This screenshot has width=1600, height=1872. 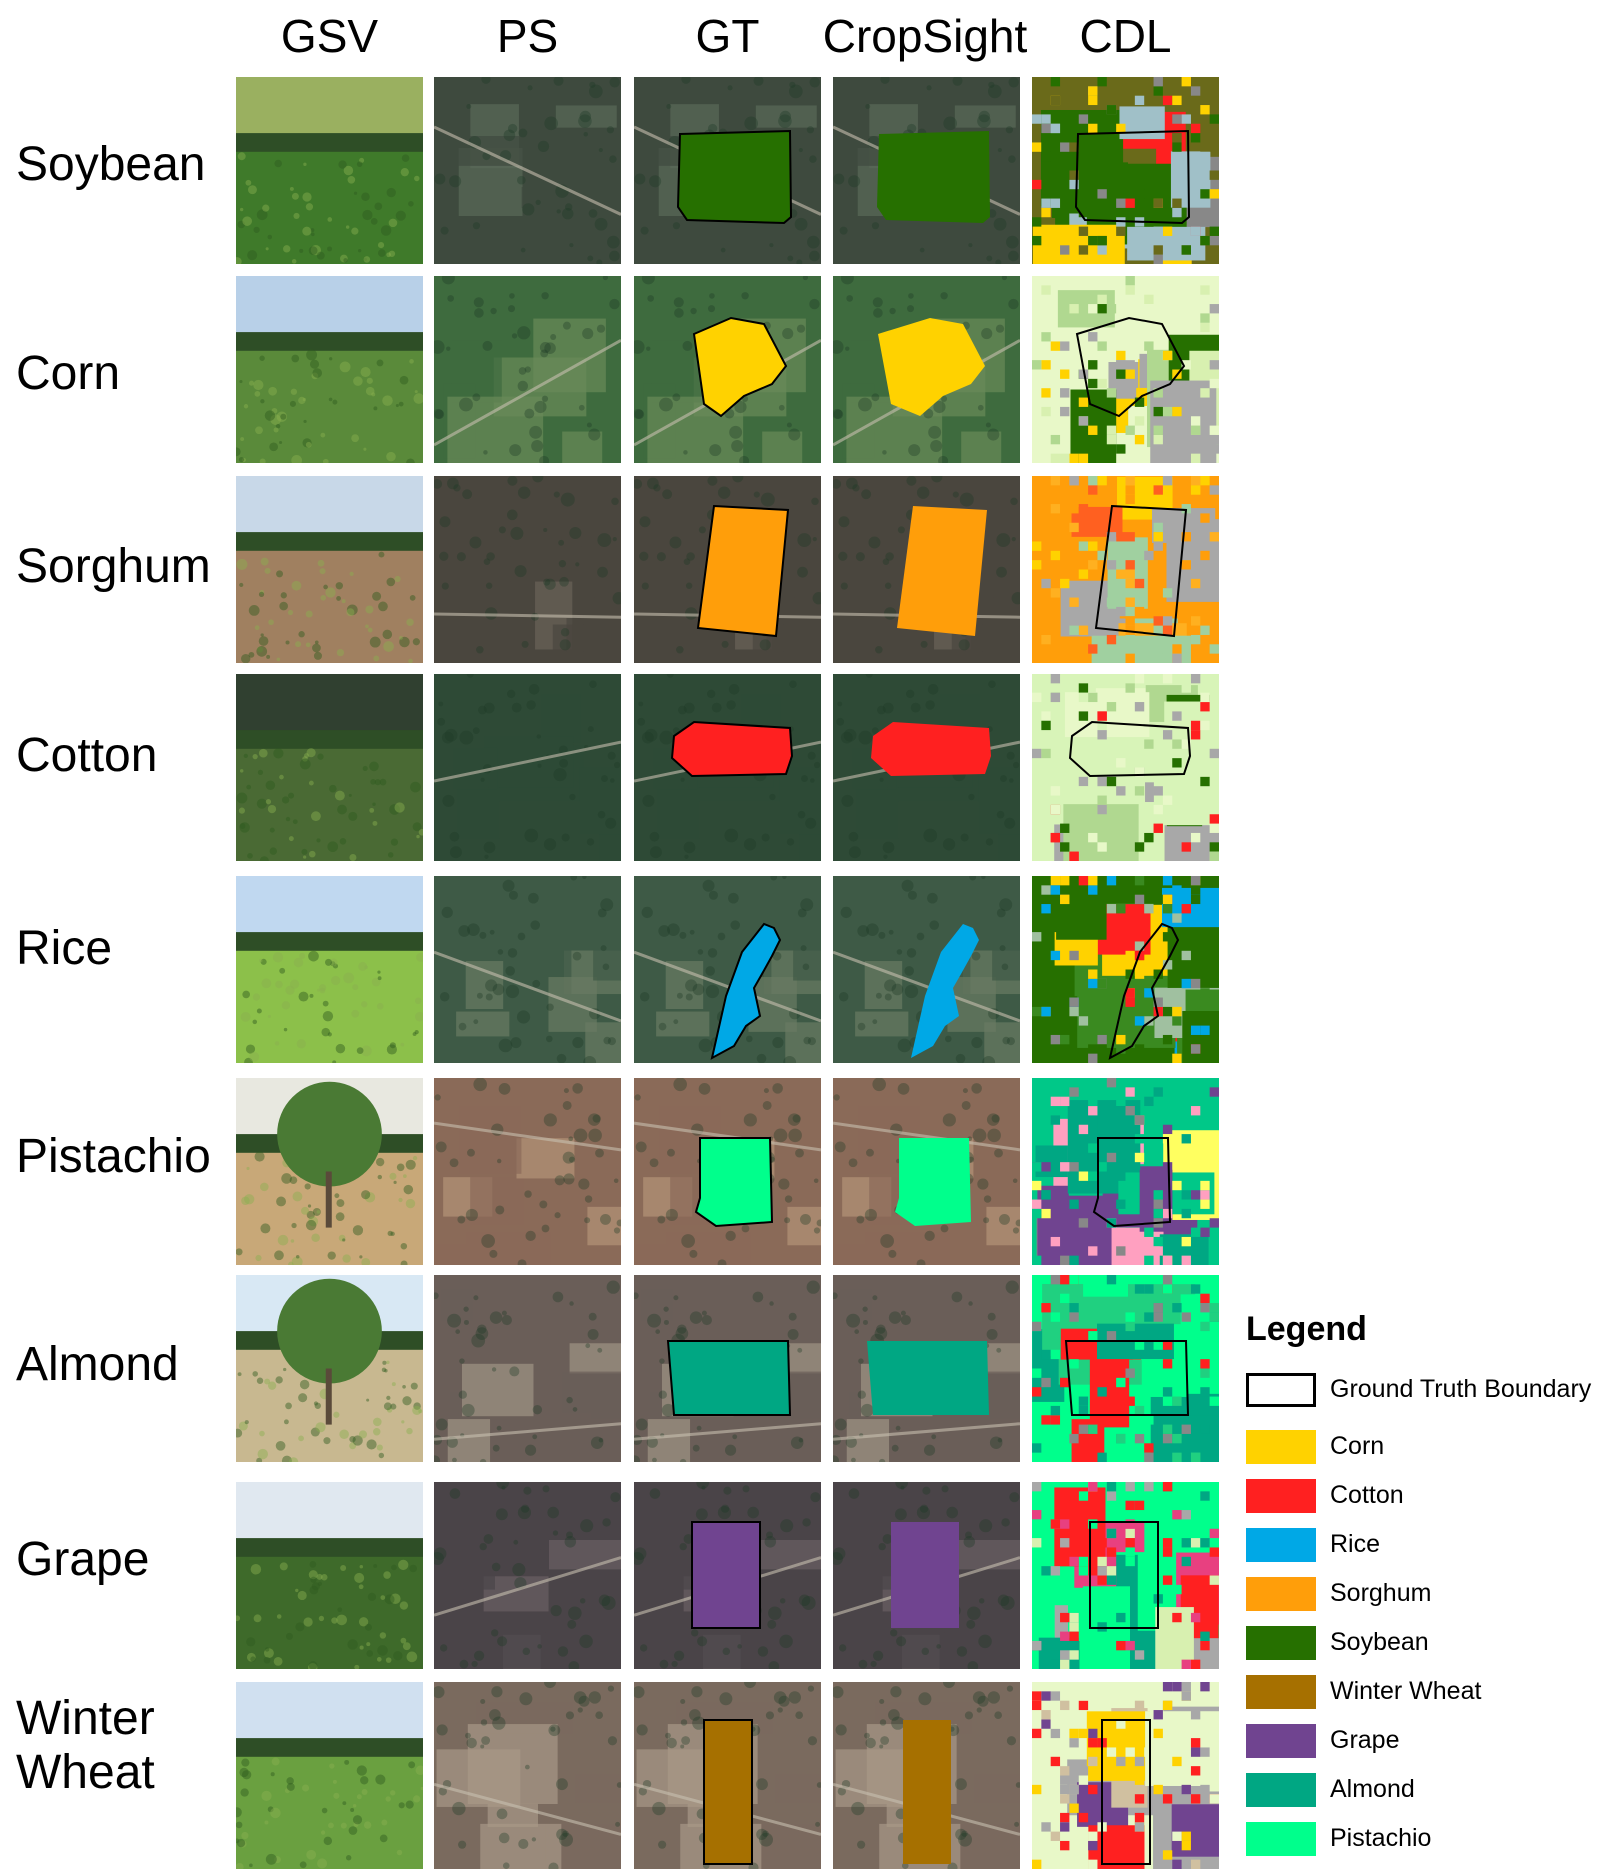 I want to click on column-header-gt: GT, so click(x=727, y=36).